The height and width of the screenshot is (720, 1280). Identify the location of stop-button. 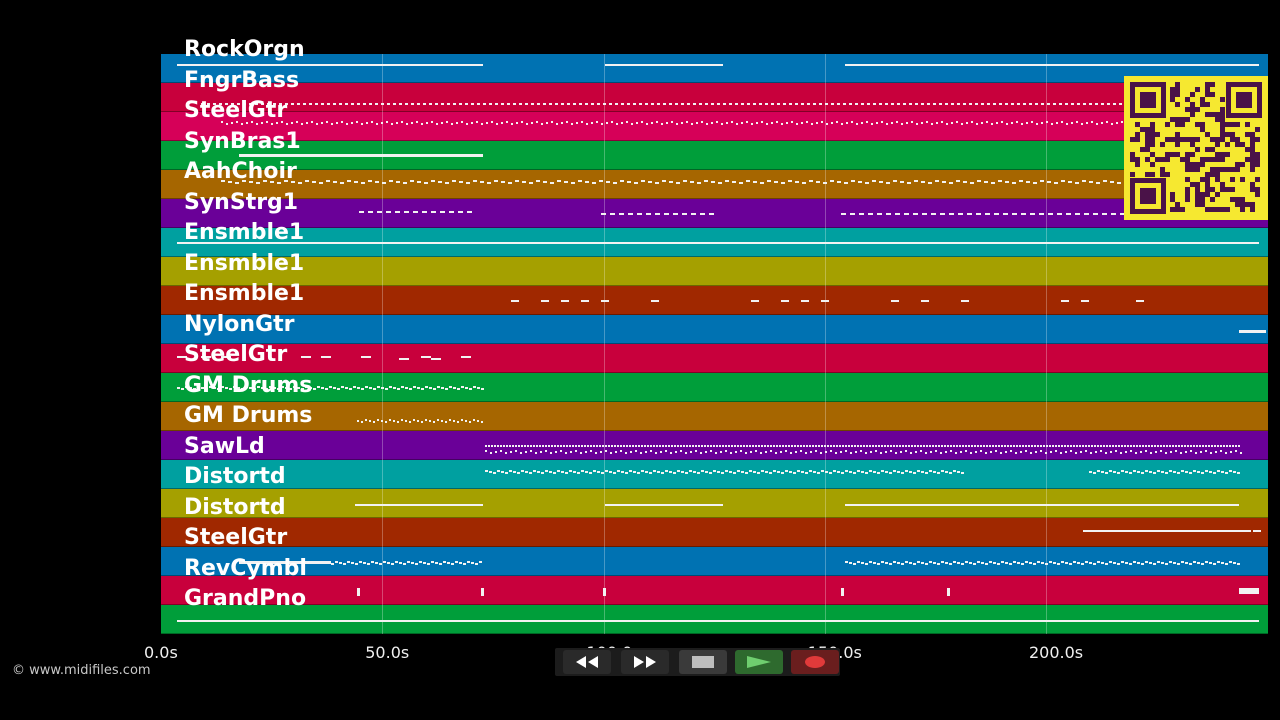
(703, 662).